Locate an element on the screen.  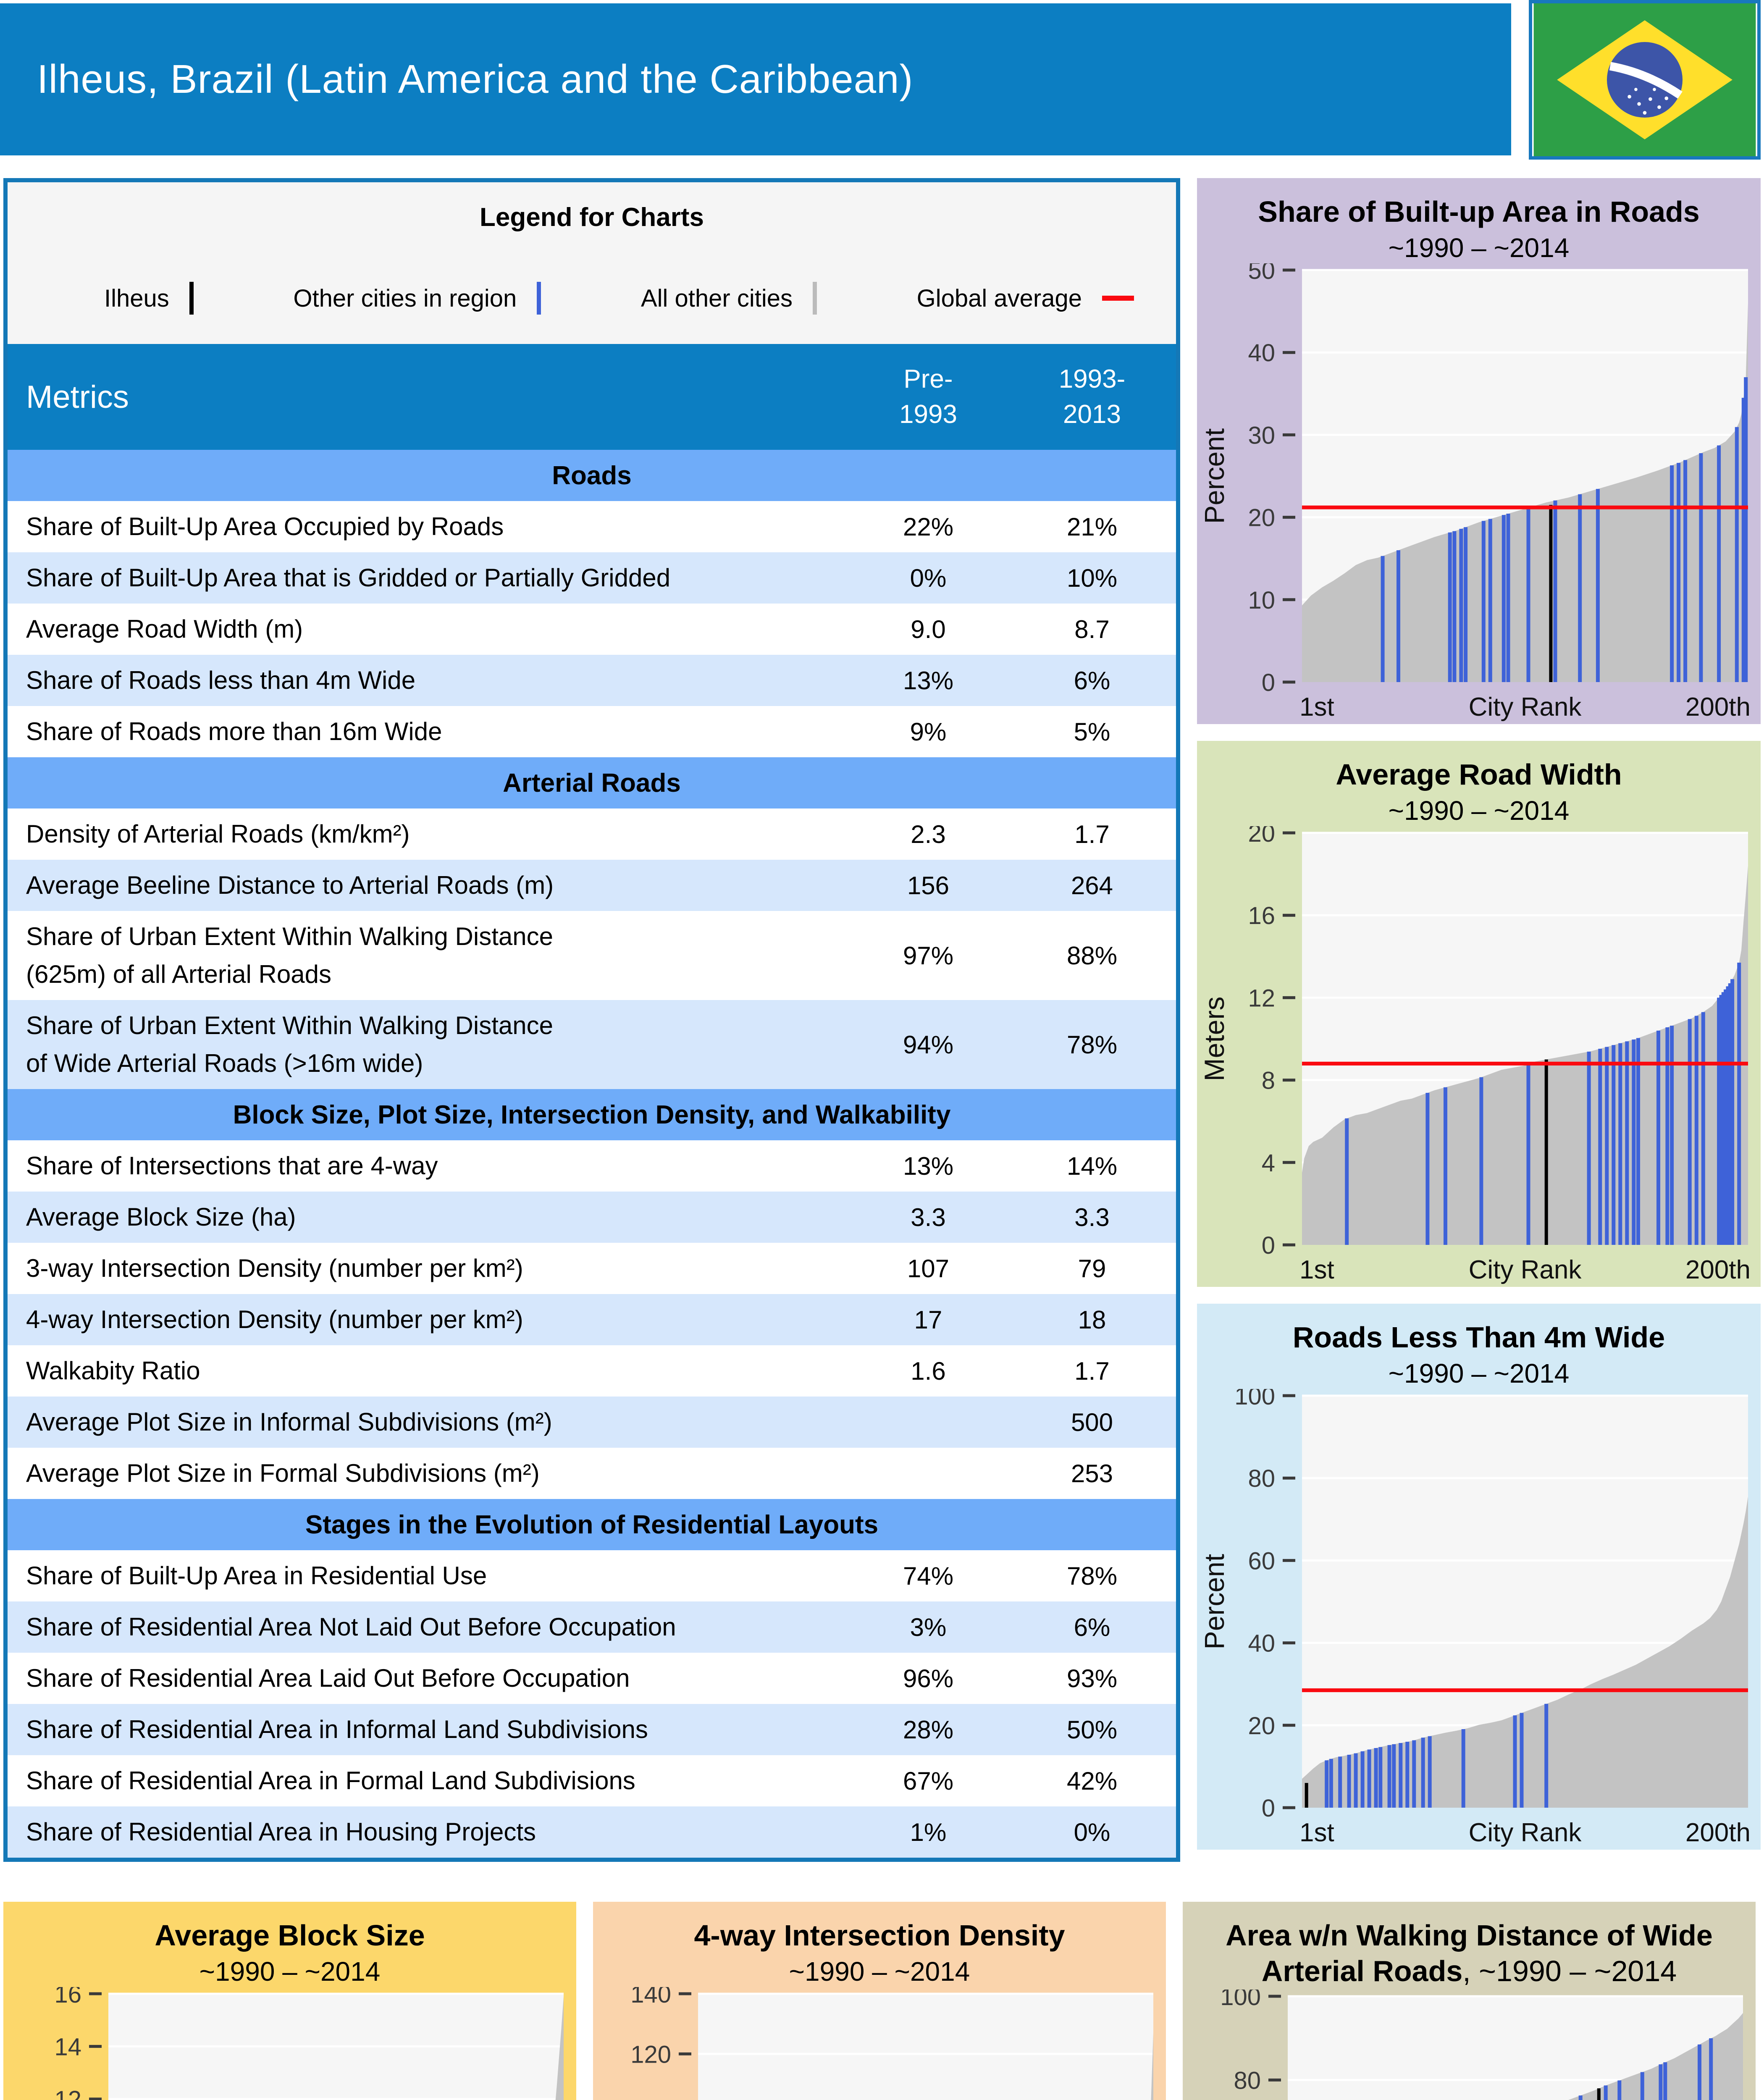
svg-text: 100 is located at coordinates (1240, 2000).